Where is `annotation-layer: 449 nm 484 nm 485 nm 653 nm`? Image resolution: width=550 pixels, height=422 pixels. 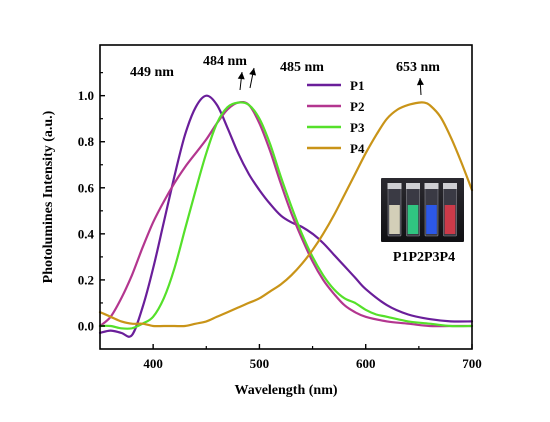
annotation-layer: 449 nm 484 nm 485 nm 653 nm is located at coordinates (285, 75).